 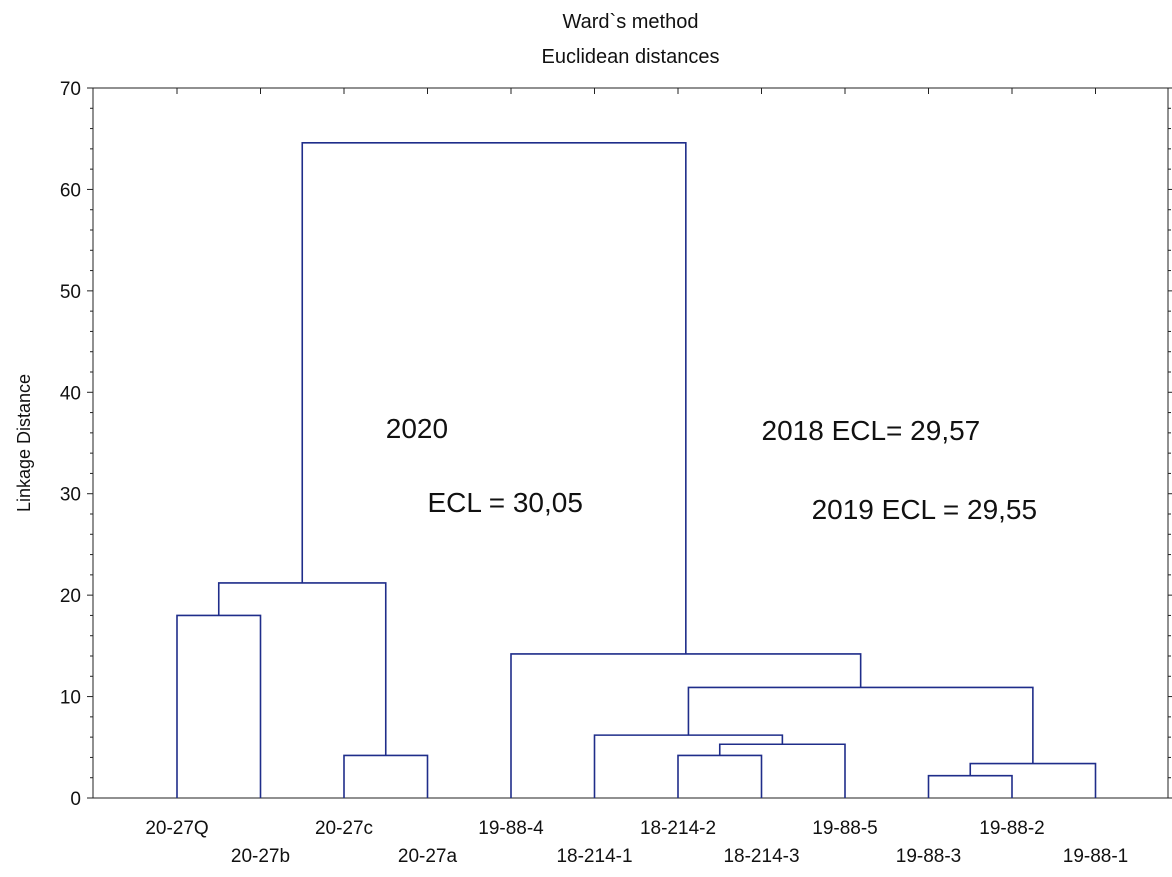 I want to click on annotation-label: 2019 ECL = 29,55, so click(x=924, y=509).